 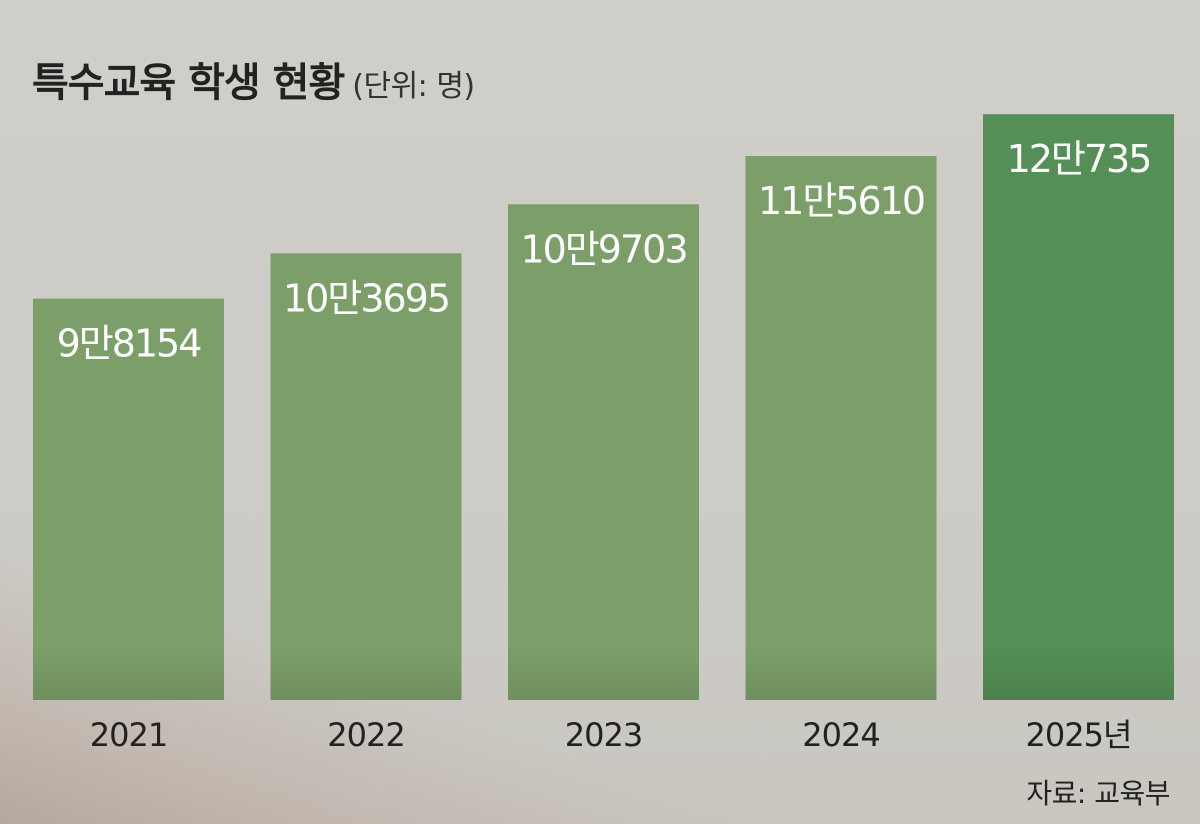 What do you see at coordinates (128, 499) in the screenshot?
I see `bar-2021` at bounding box center [128, 499].